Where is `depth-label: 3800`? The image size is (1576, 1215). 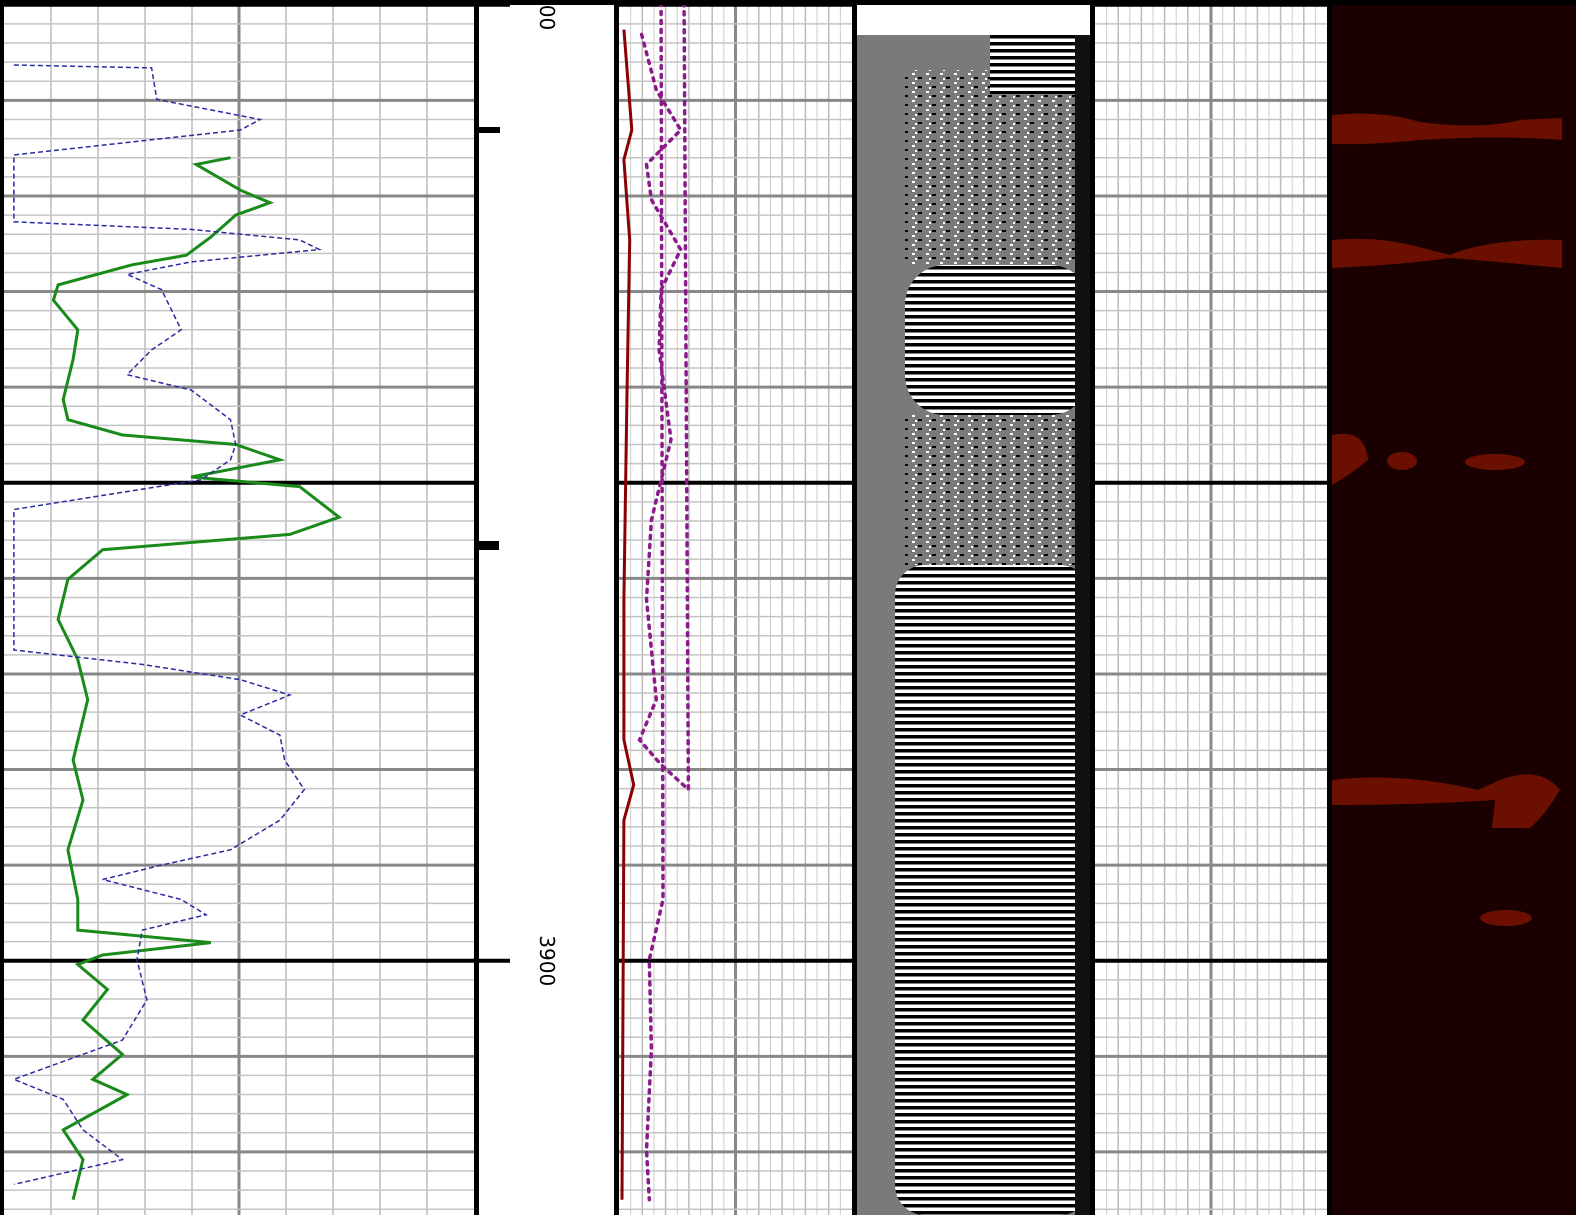 depth-label: 3800 is located at coordinates (547, 15).